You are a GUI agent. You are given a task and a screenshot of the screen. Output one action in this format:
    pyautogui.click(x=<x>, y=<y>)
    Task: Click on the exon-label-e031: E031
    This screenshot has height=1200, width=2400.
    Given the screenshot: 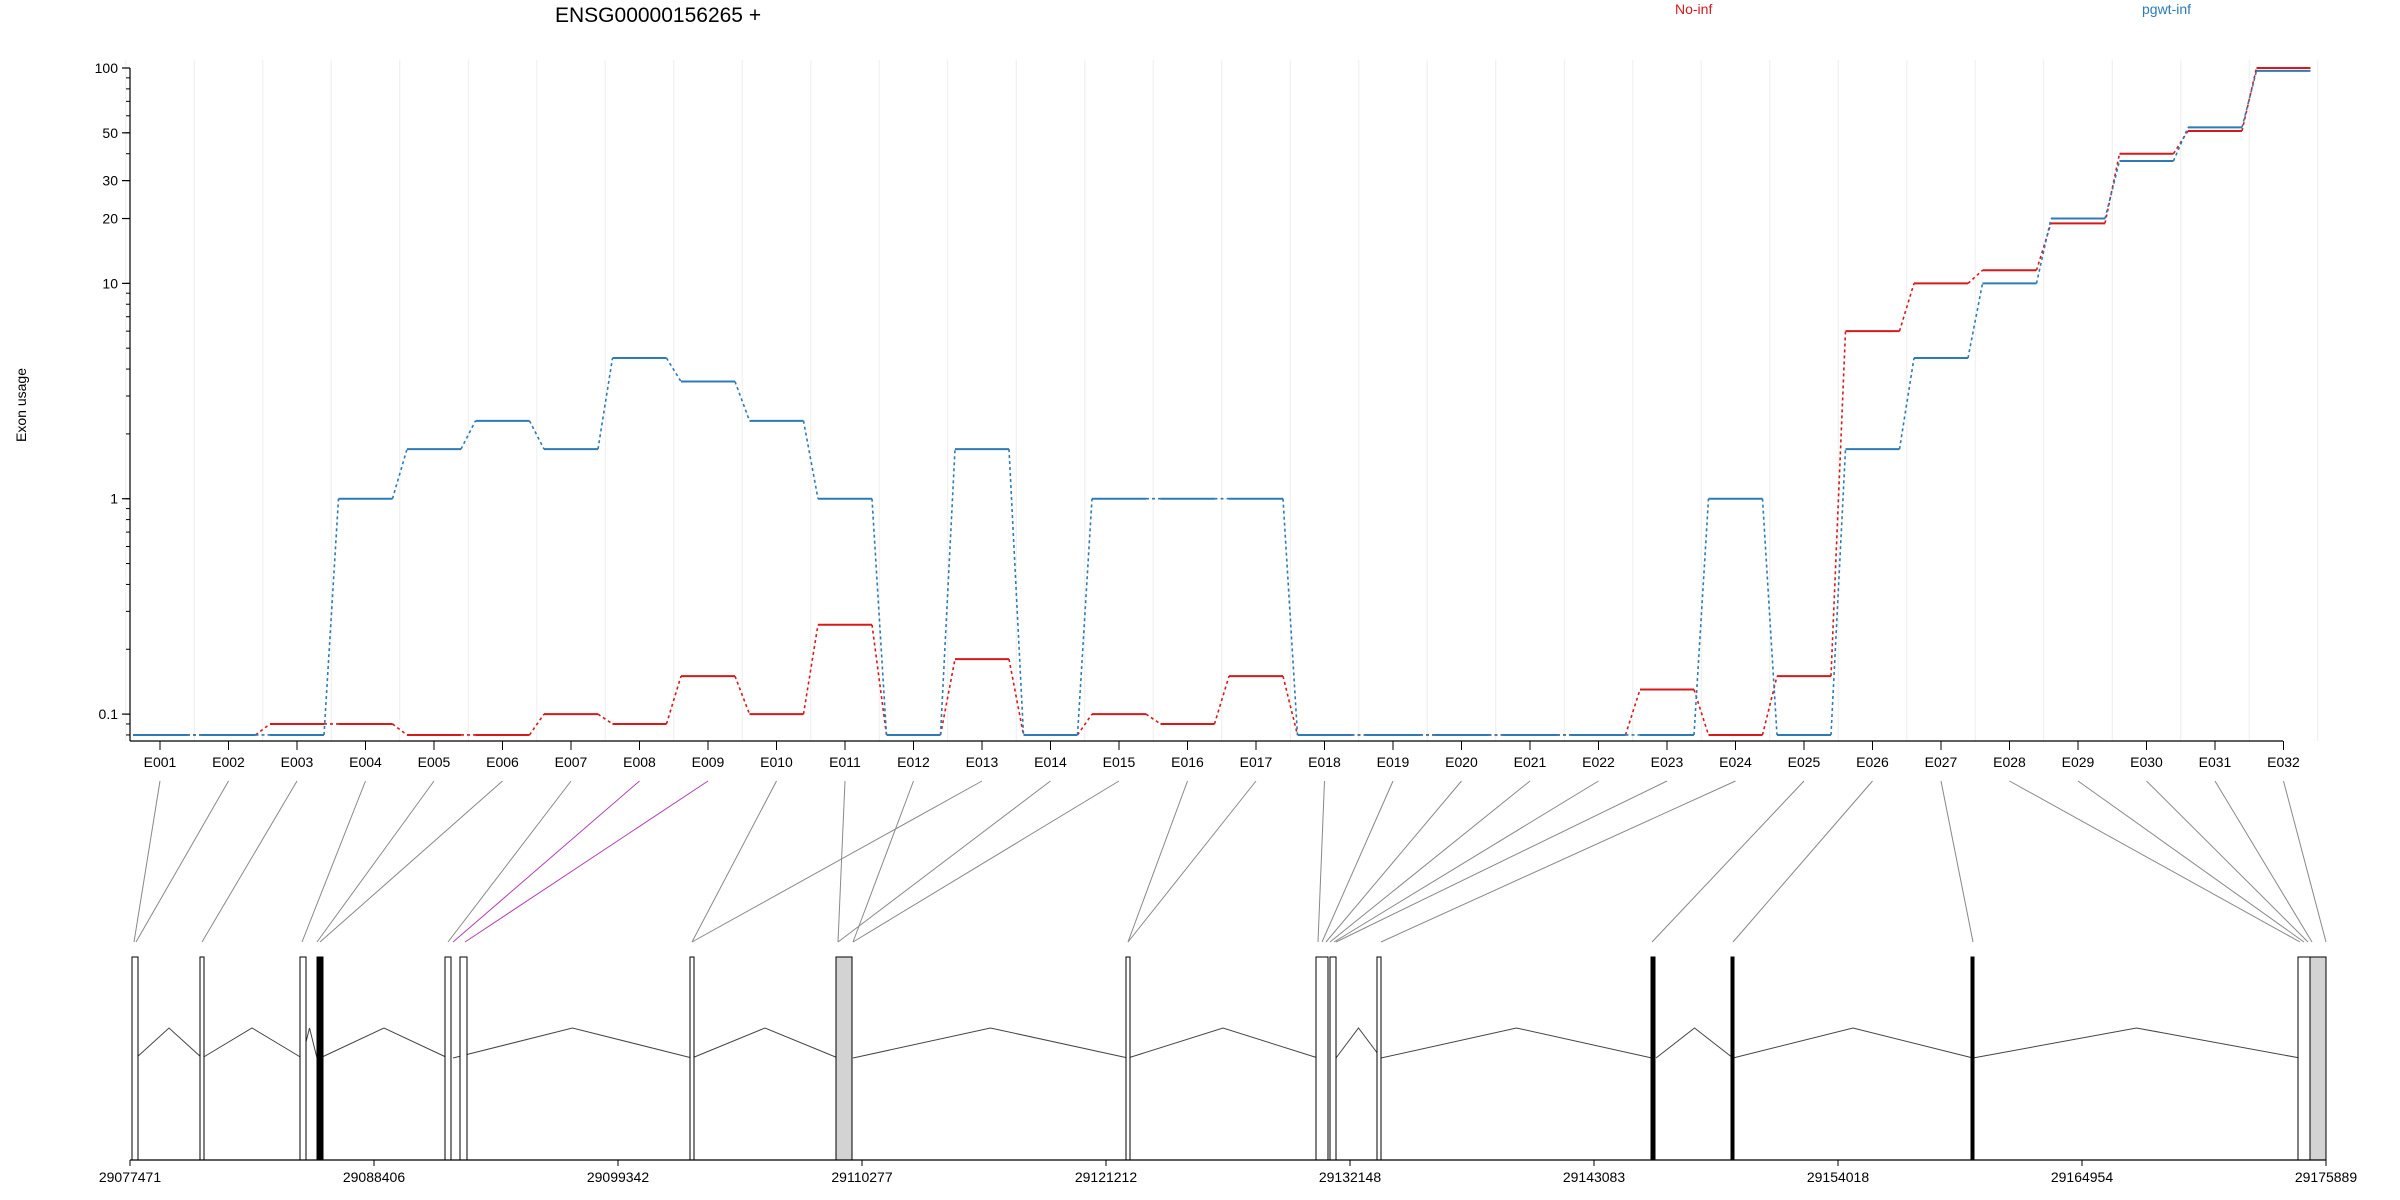 What is the action you would take?
    pyautogui.click(x=2215, y=762)
    